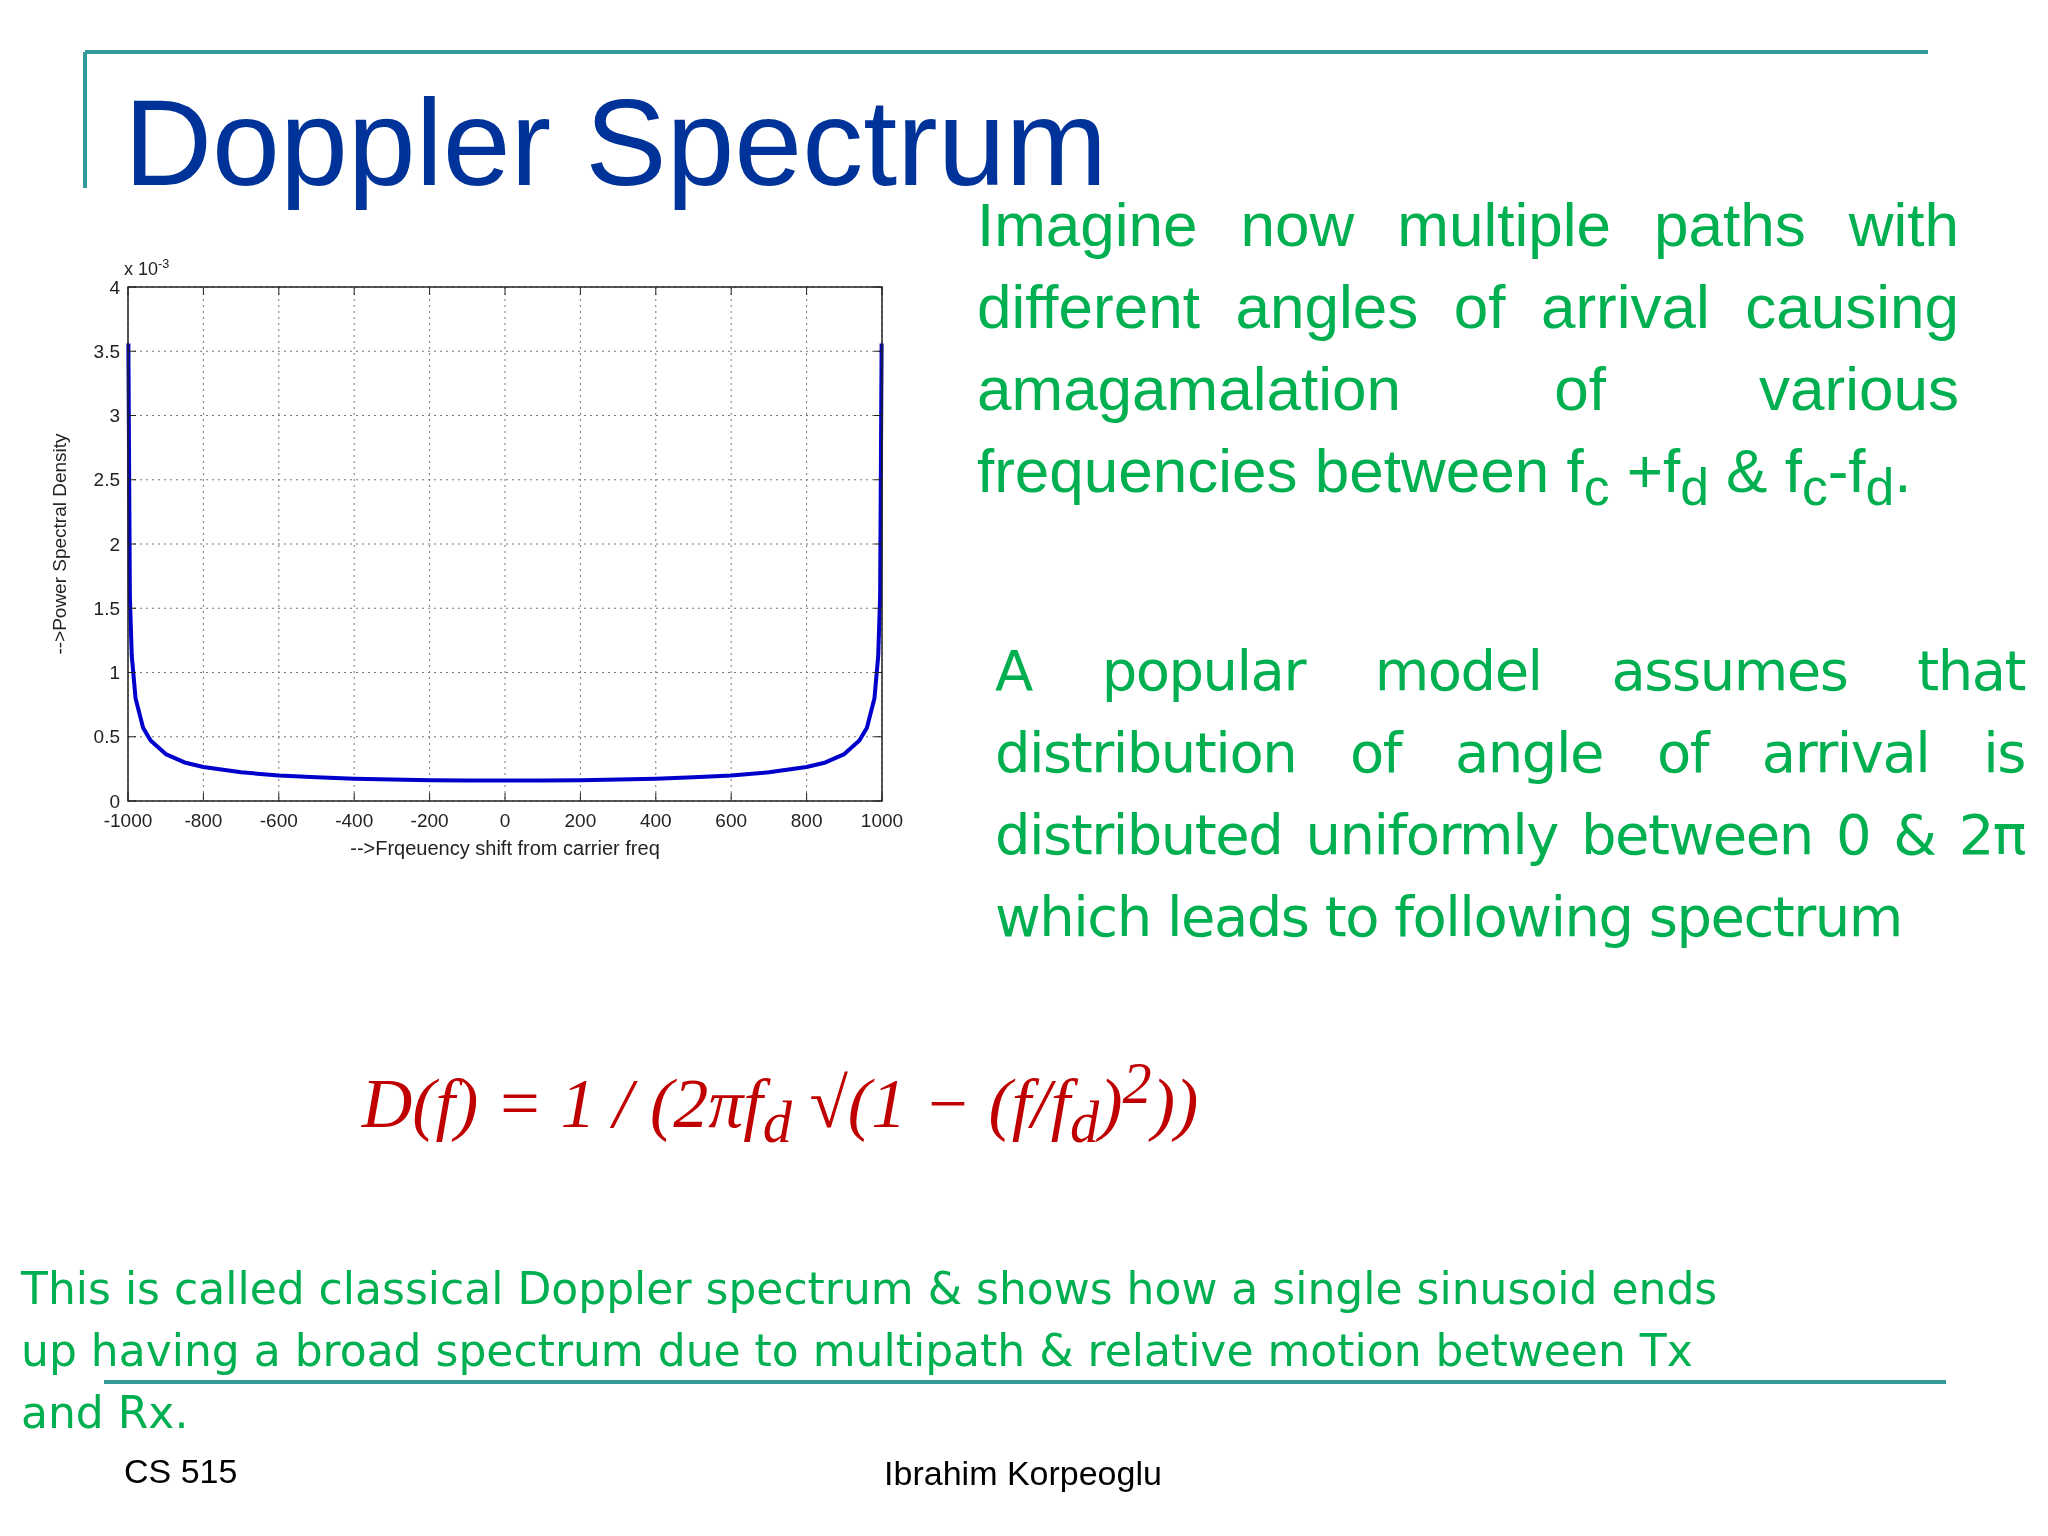 The height and width of the screenshot is (1536, 2048). I want to click on y-tick-label: 0, so click(114, 801).